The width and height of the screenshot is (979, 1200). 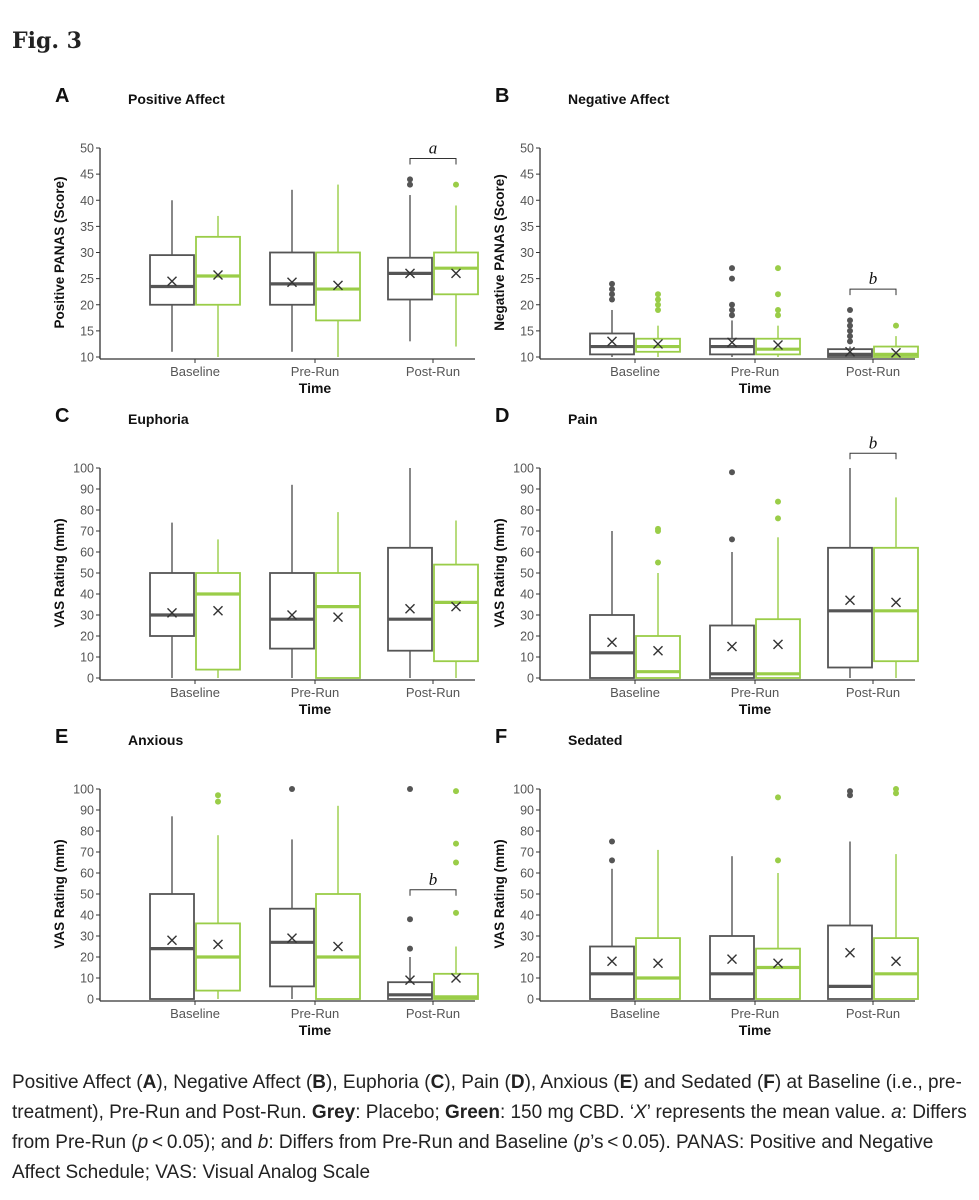 I want to click on y-tick-label: 50, so click(x=87, y=895).